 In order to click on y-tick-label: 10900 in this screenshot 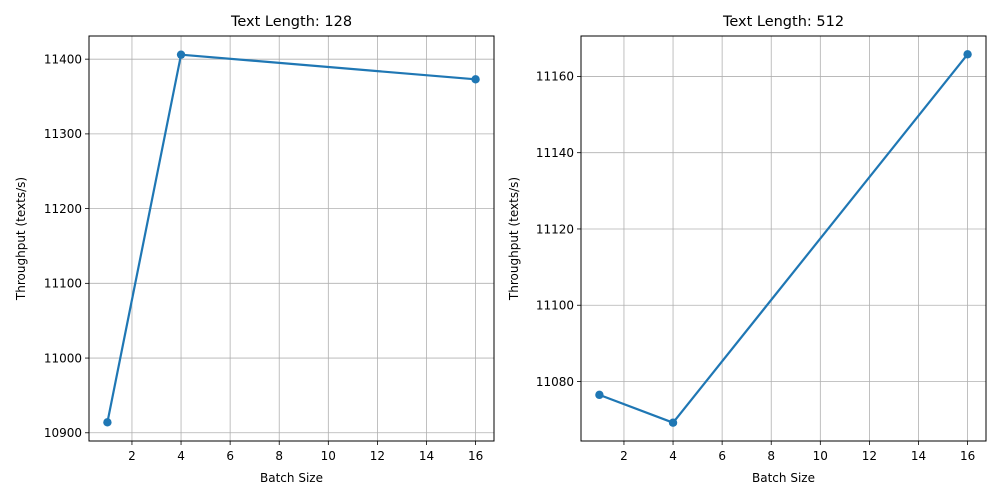, I will do `click(63, 433)`.